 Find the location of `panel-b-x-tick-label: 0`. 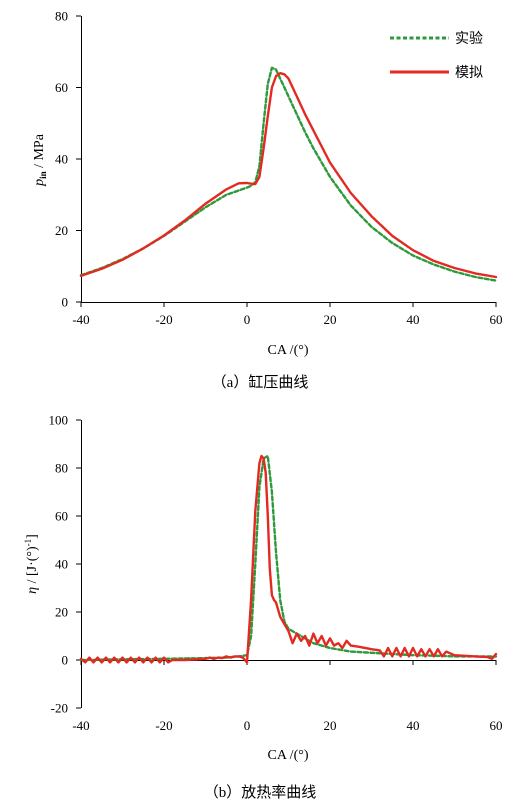

panel-b-x-tick-label: 0 is located at coordinates (247, 725).